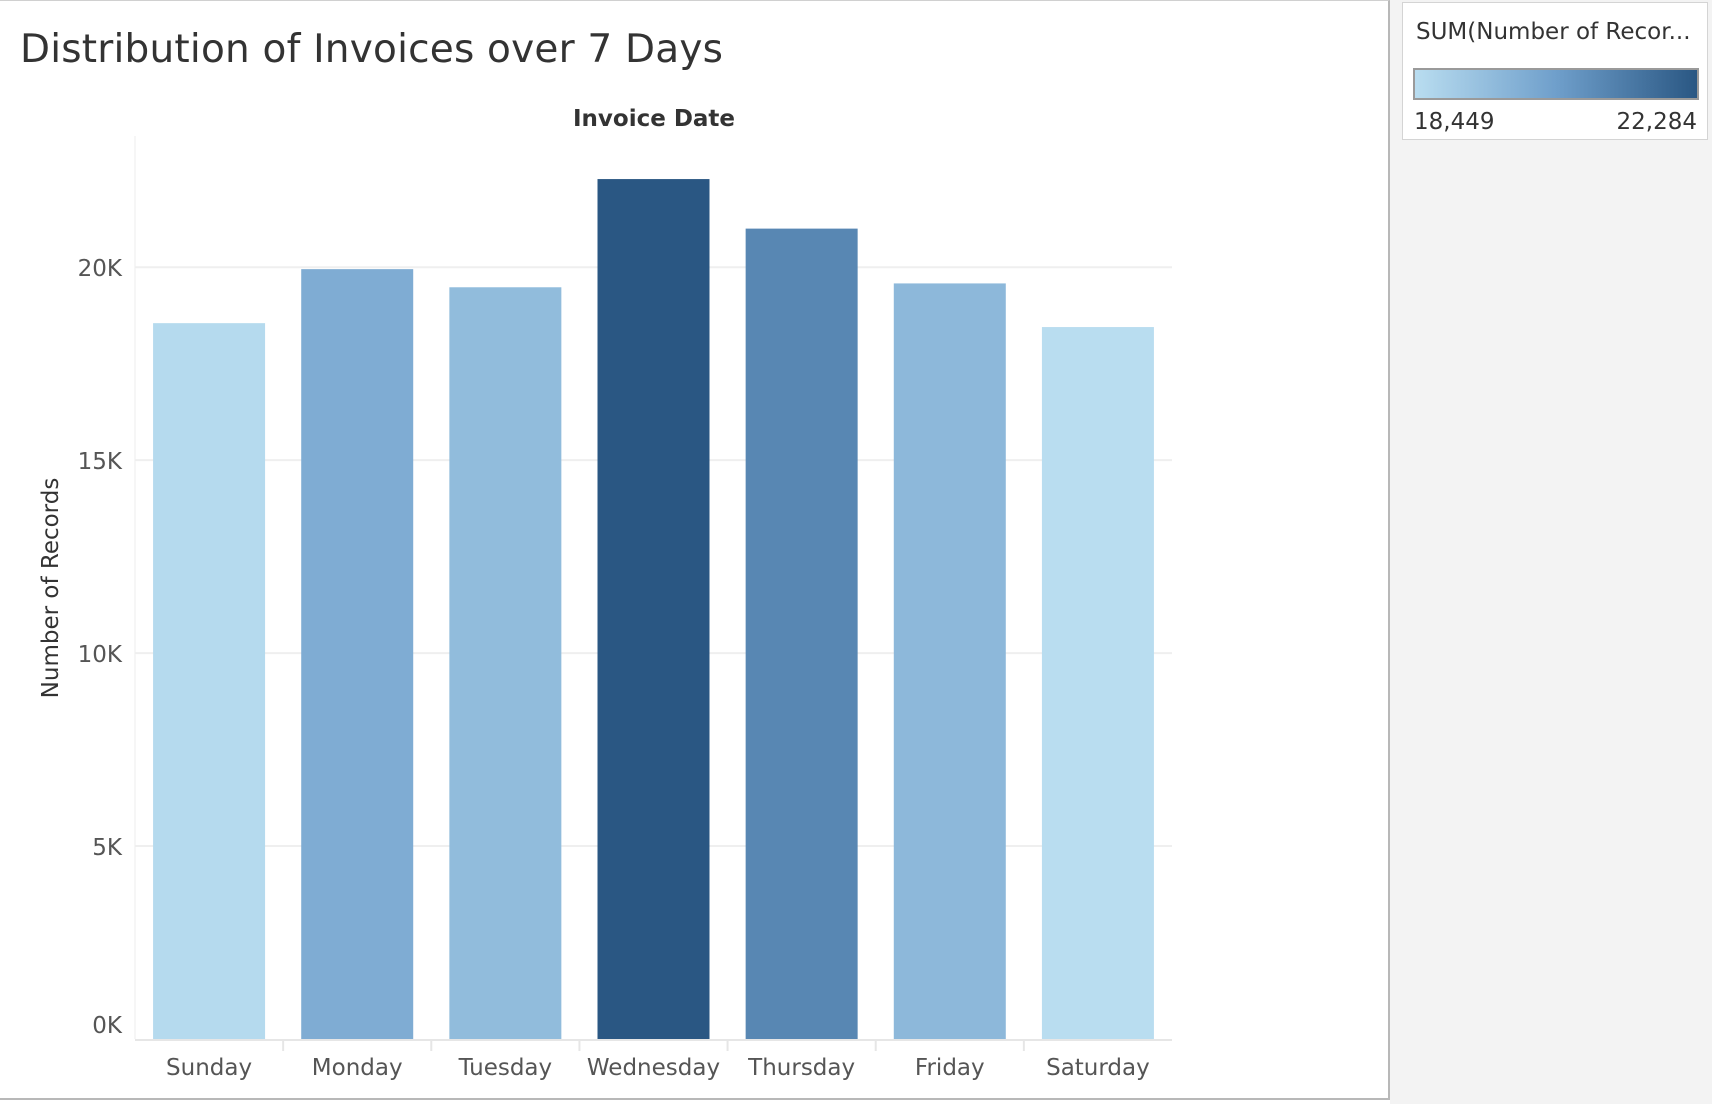 This screenshot has height=1104, width=1712. Describe the element at coordinates (100, 462) in the screenshot. I see `y-tick-label: 15K` at that location.